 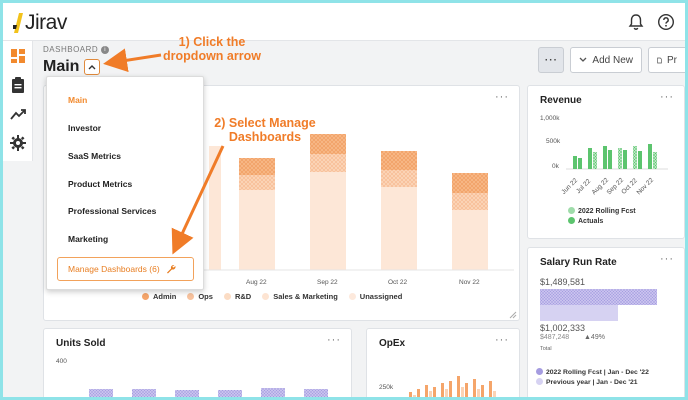 What do you see at coordinates (344, 22) in the screenshot?
I see `top-bar: Jirav` at bounding box center [344, 22].